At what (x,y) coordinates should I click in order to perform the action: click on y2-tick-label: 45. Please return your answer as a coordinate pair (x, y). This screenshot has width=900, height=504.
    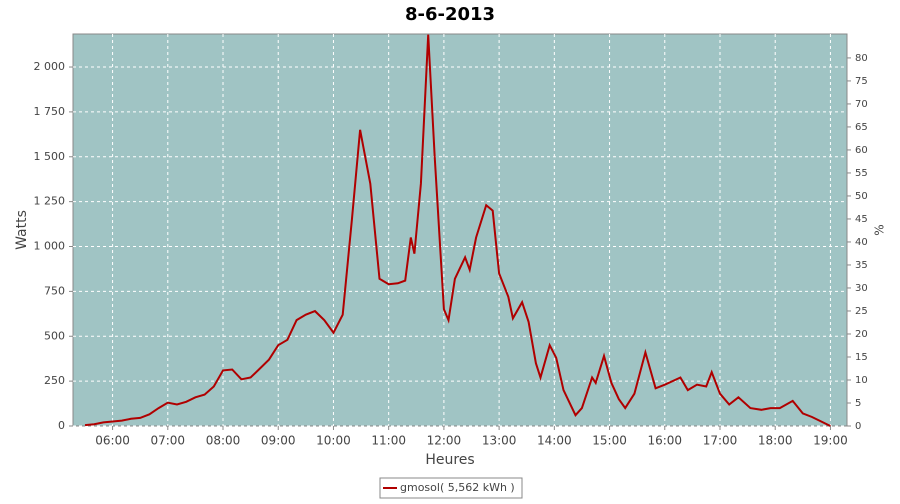
    Looking at the image, I should click on (861, 219).